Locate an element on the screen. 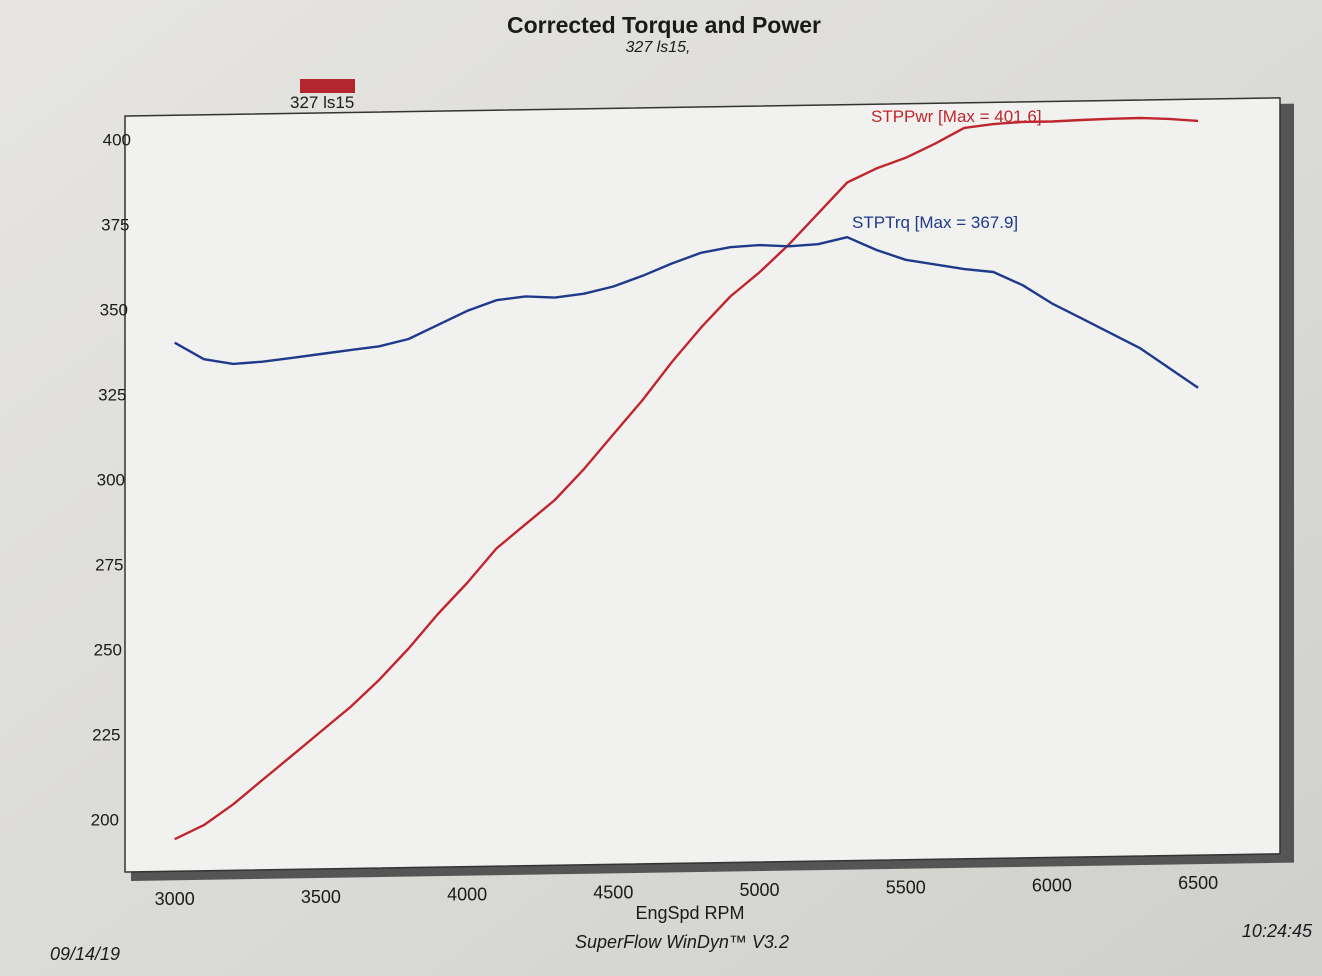 This screenshot has height=976, width=1322. x-tick-label: 3000 is located at coordinates (175, 899).